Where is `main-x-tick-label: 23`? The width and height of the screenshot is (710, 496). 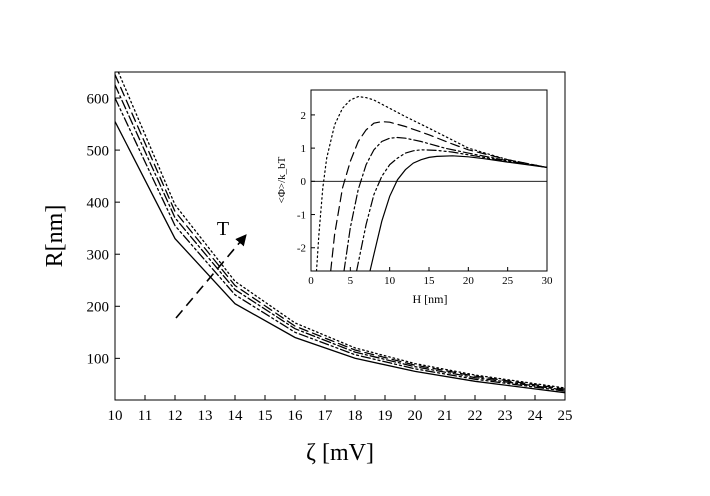
main-x-tick-label: 23 is located at coordinates (505, 416).